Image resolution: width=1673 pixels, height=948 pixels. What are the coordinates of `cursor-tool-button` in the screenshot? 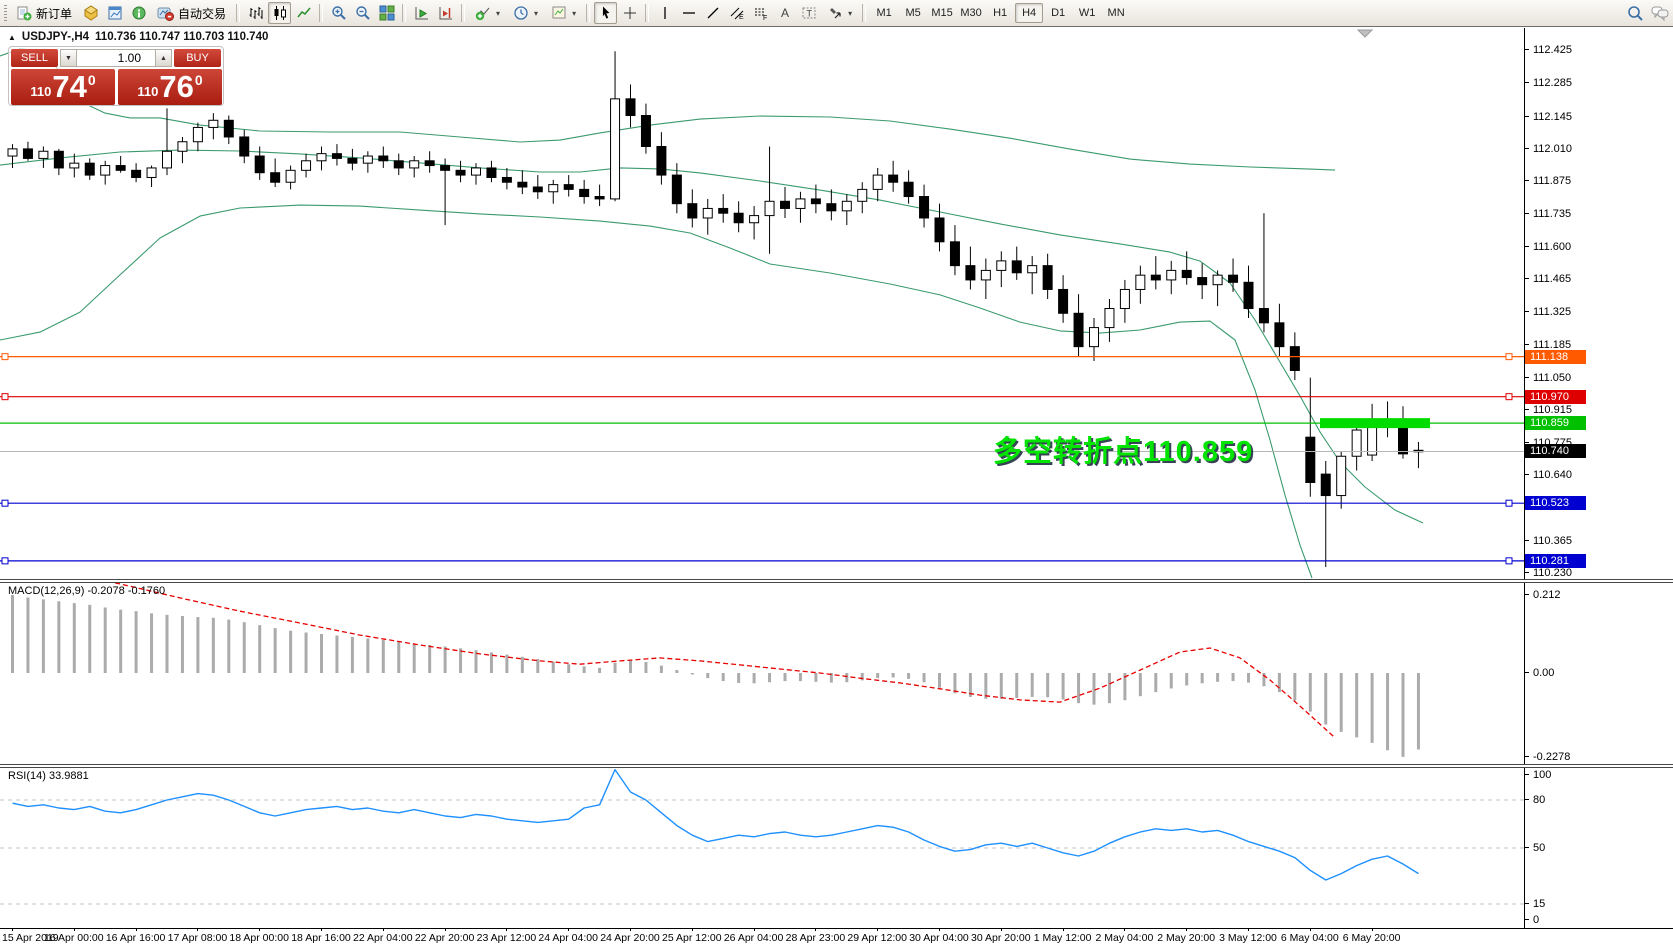 It's located at (606, 13).